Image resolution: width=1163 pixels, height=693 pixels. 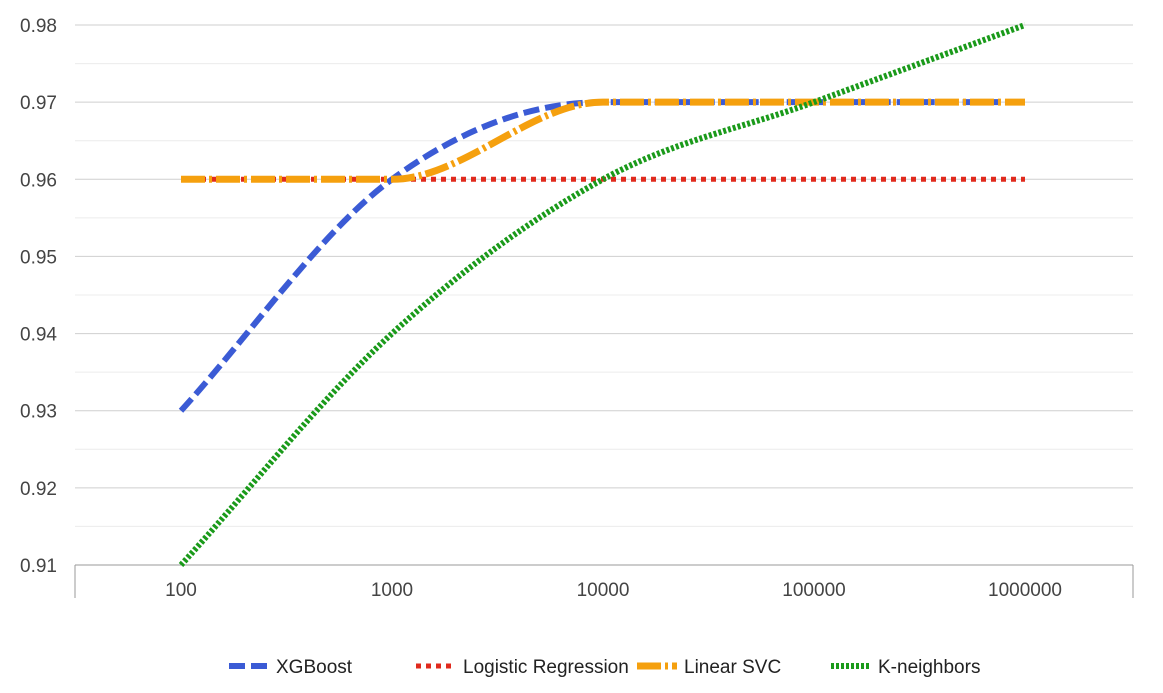 What do you see at coordinates (38, 103) in the screenshot?
I see `y-tick-label: 0.97` at bounding box center [38, 103].